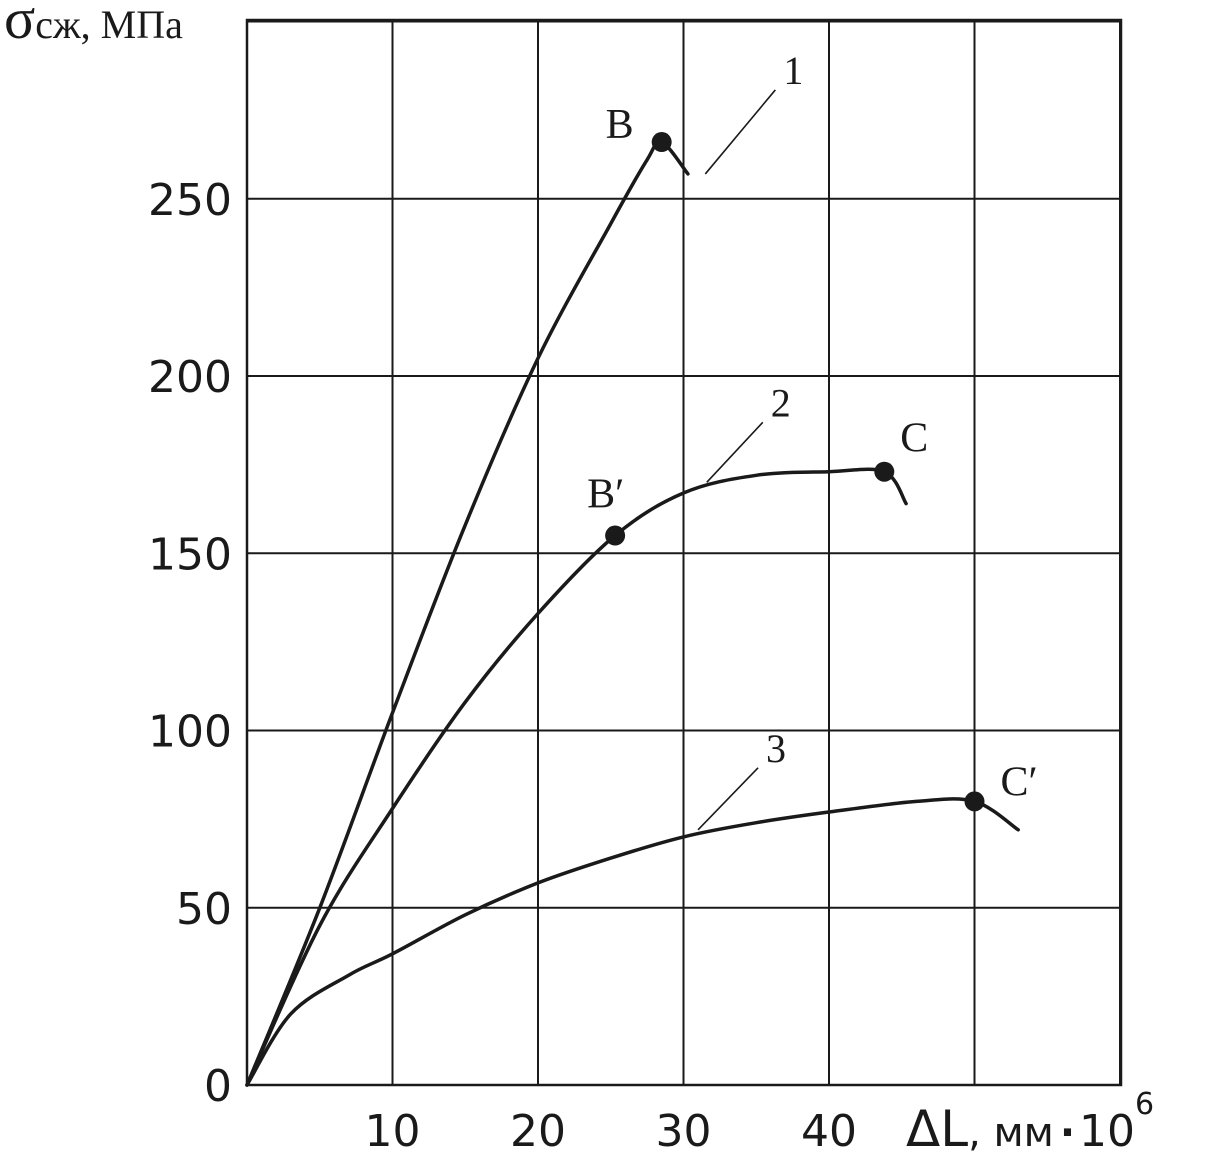 This screenshot has width=1225, height=1156. What do you see at coordinates (218, 1086) in the screenshot?
I see `y-tick-label: 0` at bounding box center [218, 1086].